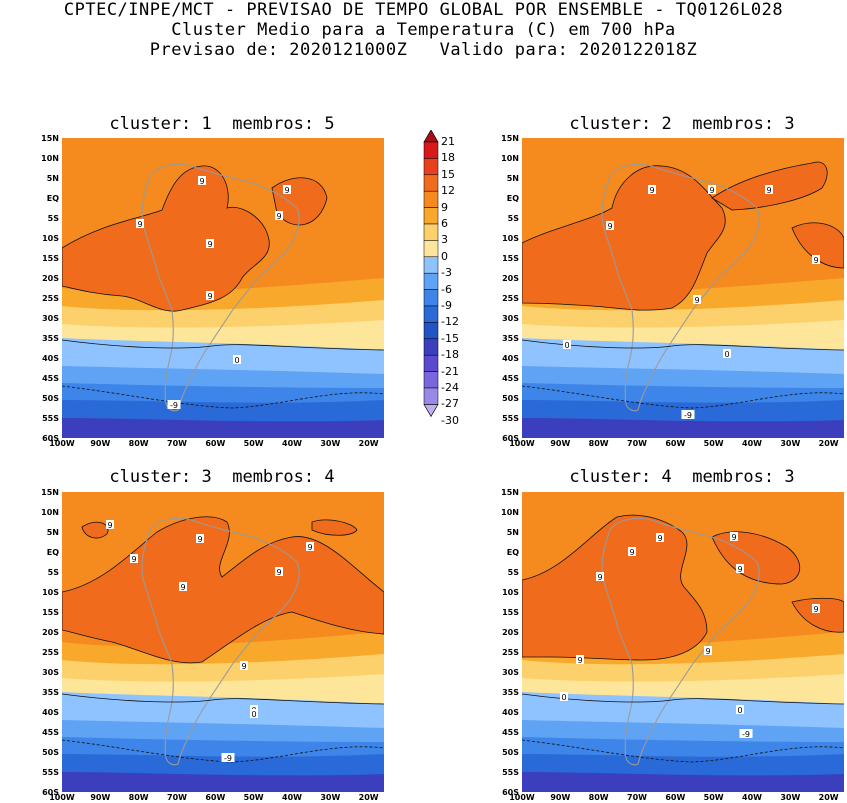 The height and width of the screenshot is (803, 847). I want to click on map-panel-cluster-2: 9 9 9 9 9 9 0 0 -9, so click(683, 288).